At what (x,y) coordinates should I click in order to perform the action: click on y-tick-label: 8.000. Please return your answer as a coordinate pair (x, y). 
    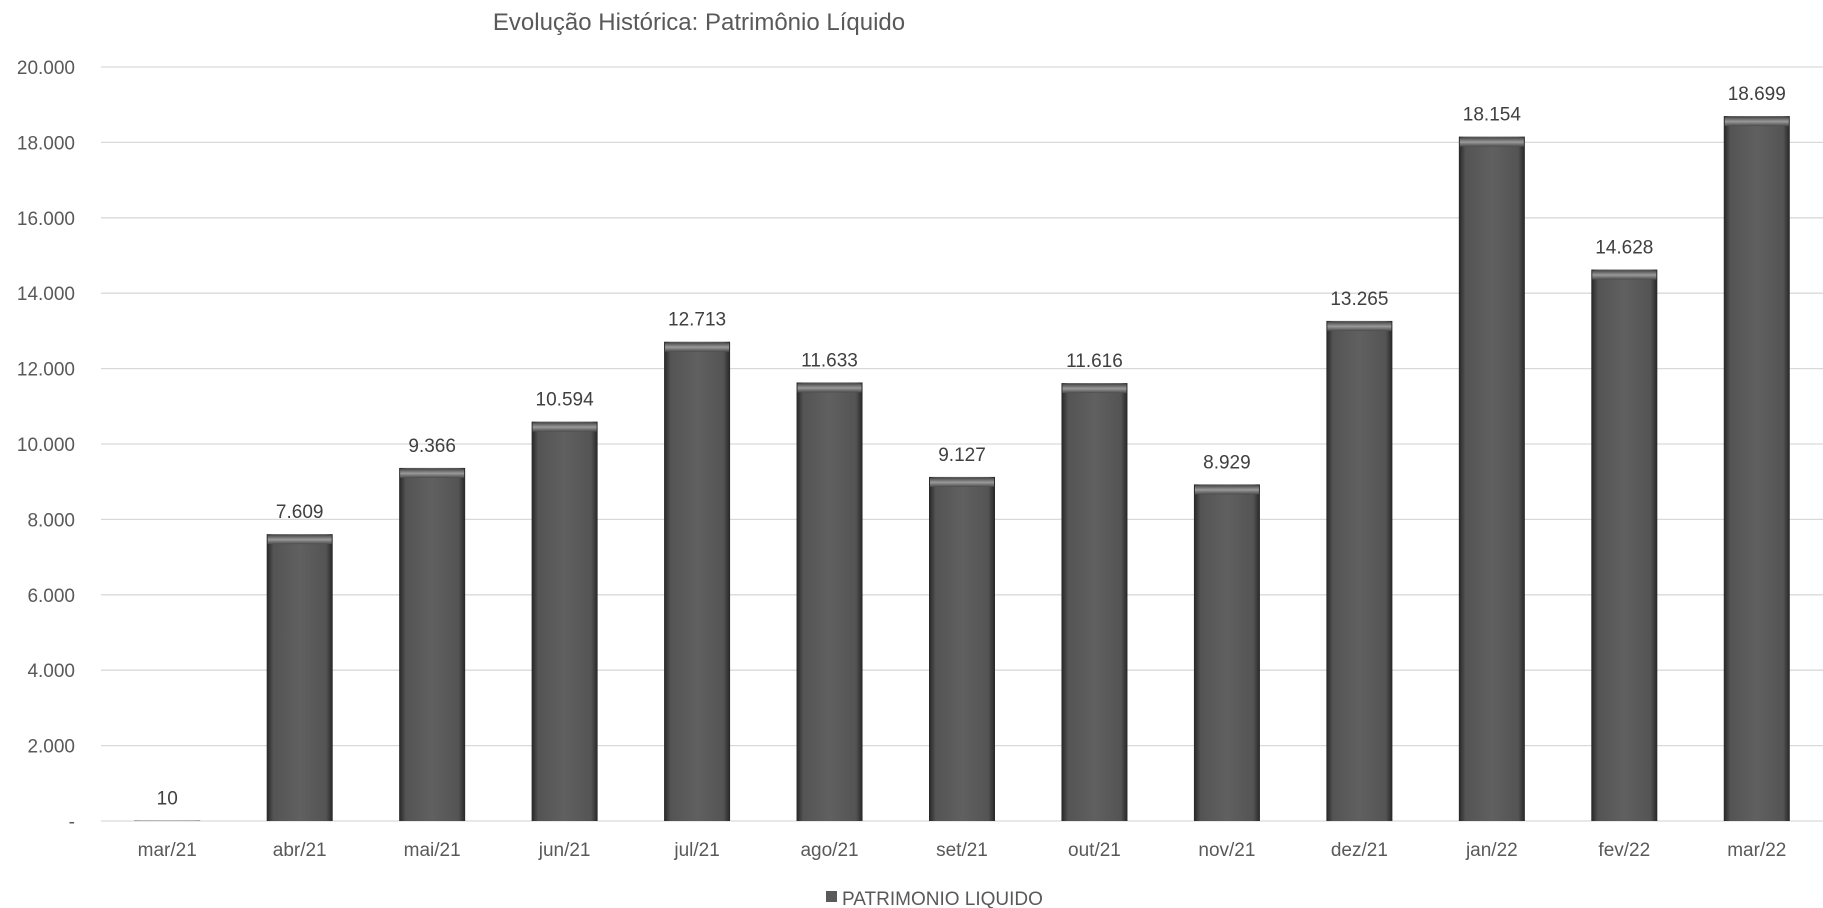
    Looking at the image, I should click on (51, 520).